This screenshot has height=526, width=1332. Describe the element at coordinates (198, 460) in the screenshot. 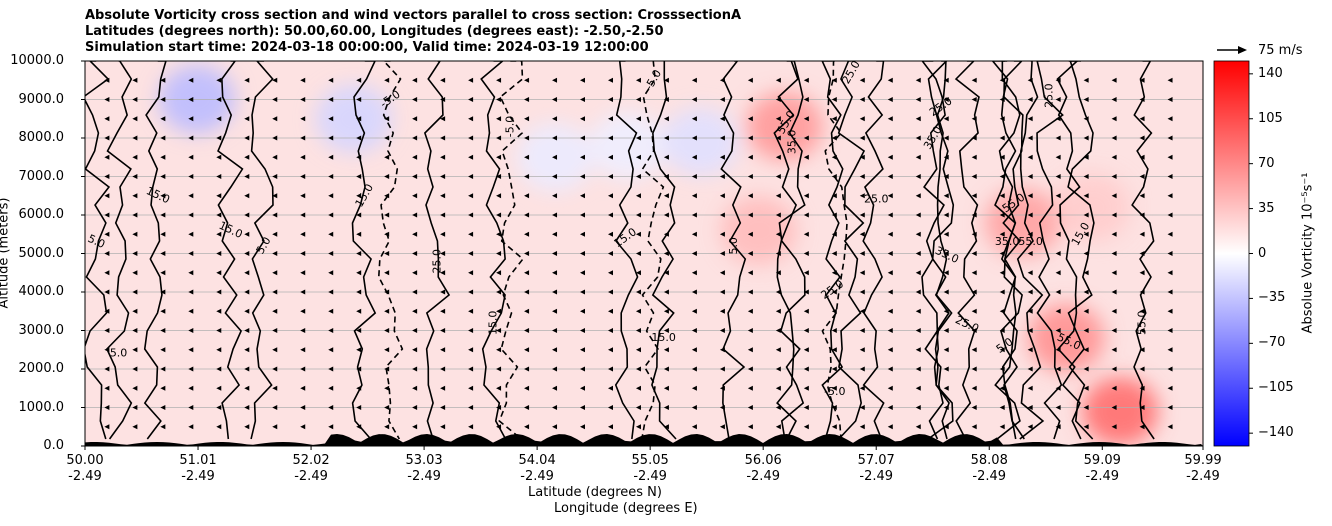

I see `x-tick-lat: 51.01` at that location.